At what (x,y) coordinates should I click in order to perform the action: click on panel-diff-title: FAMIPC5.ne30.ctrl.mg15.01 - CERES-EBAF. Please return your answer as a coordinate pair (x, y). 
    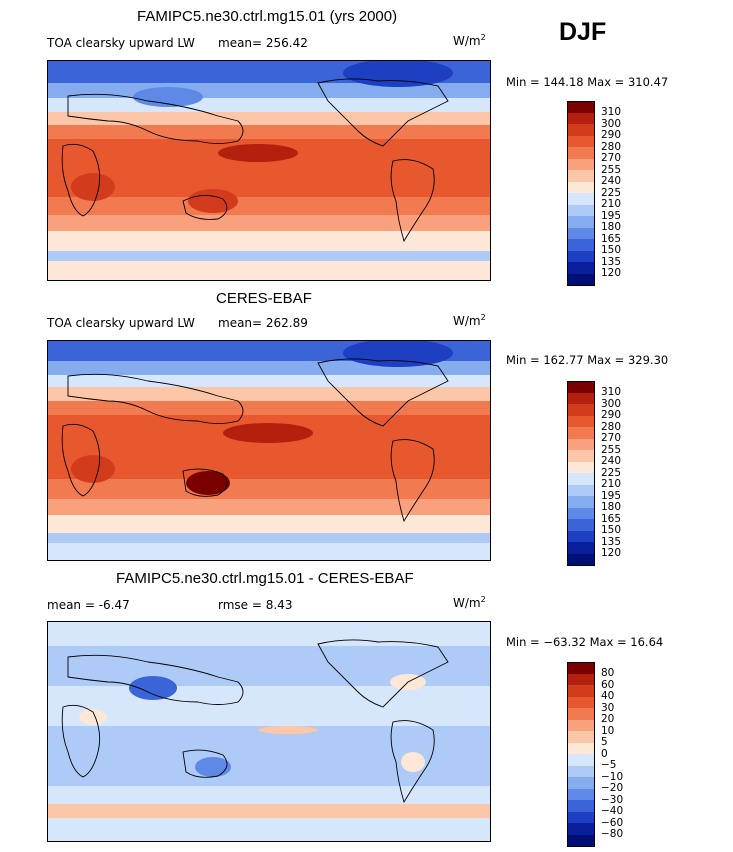
    Looking at the image, I should click on (265, 578).